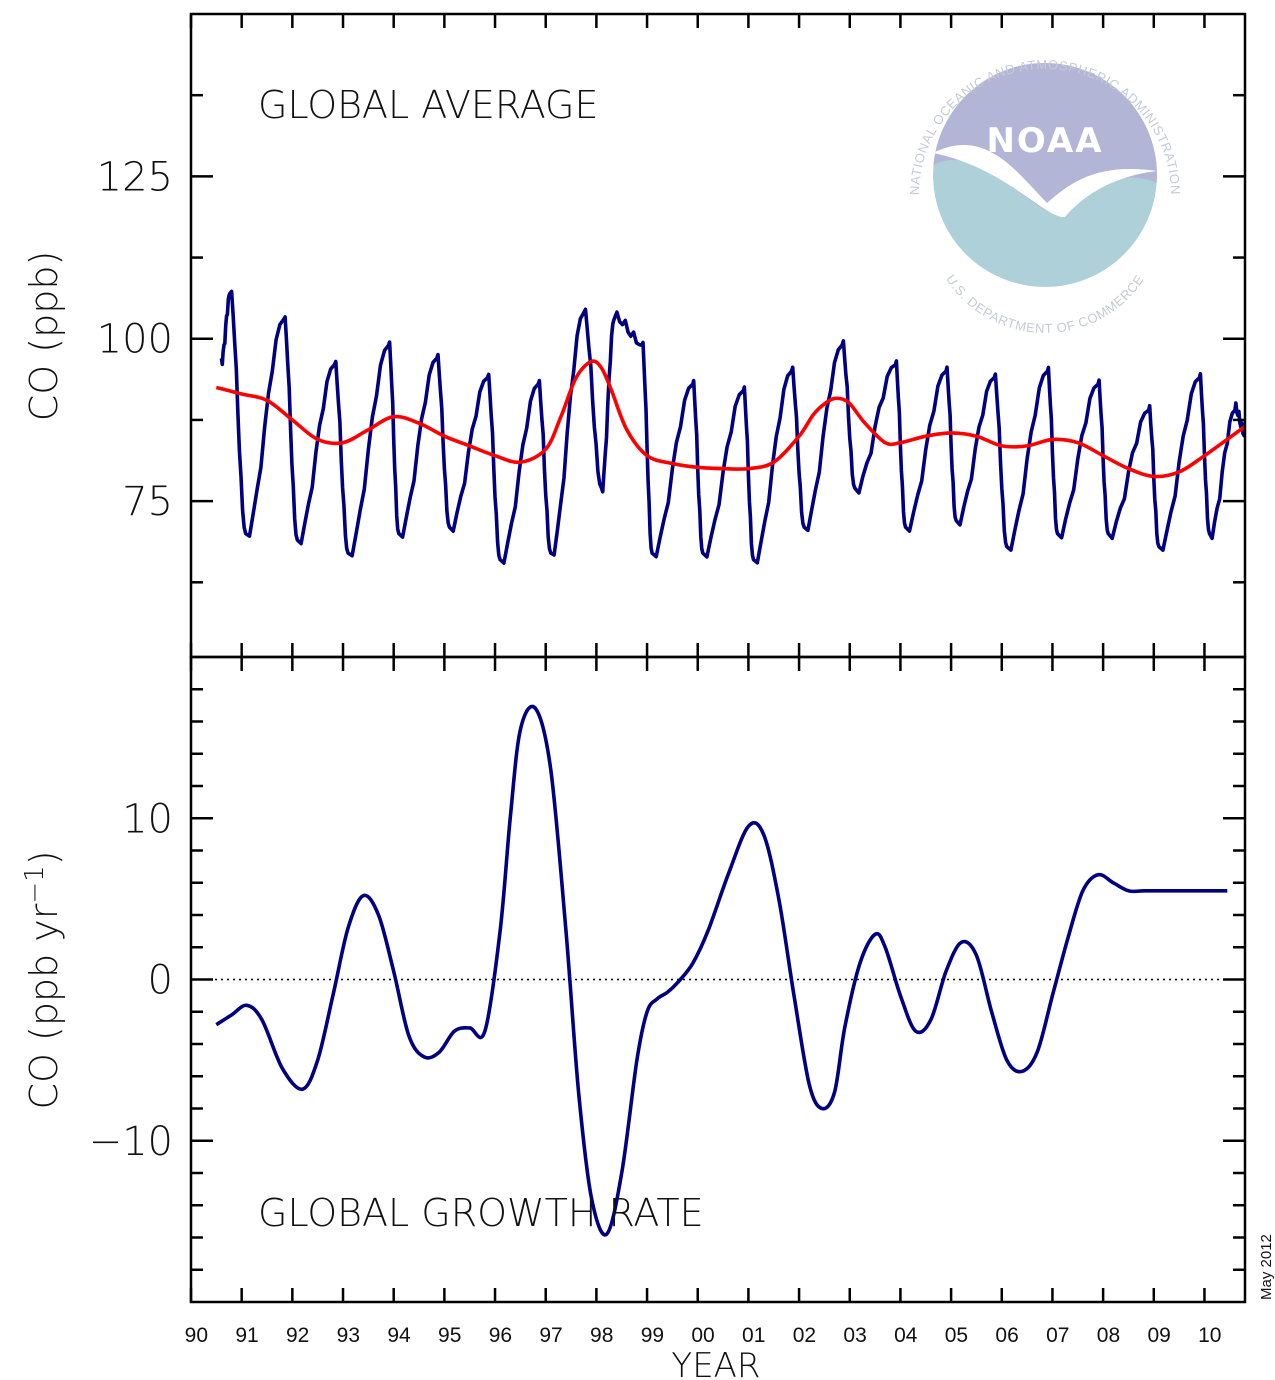 The height and width of the screenshot is (1380, 1275). What do you see at coordinates (854, 1335) in the screenshot?
I see `x-tick-label: 03` at bounding box center [854, 1335].